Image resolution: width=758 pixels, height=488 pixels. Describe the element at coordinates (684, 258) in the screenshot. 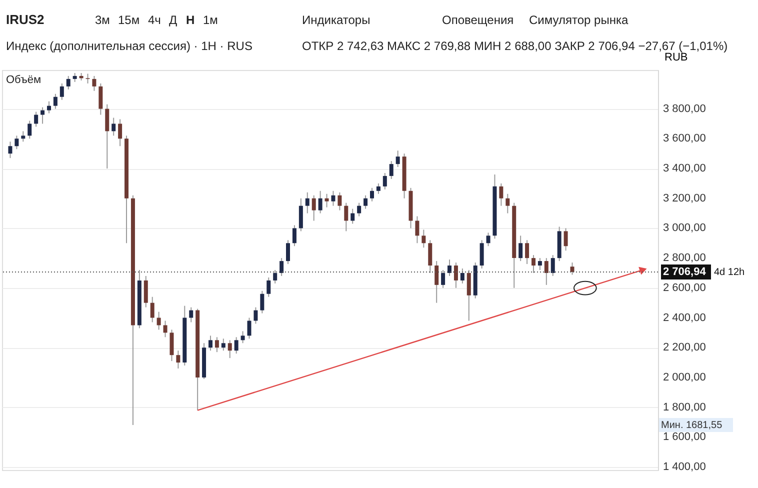

I see `y-tick-label: 2 800,00` at that location.